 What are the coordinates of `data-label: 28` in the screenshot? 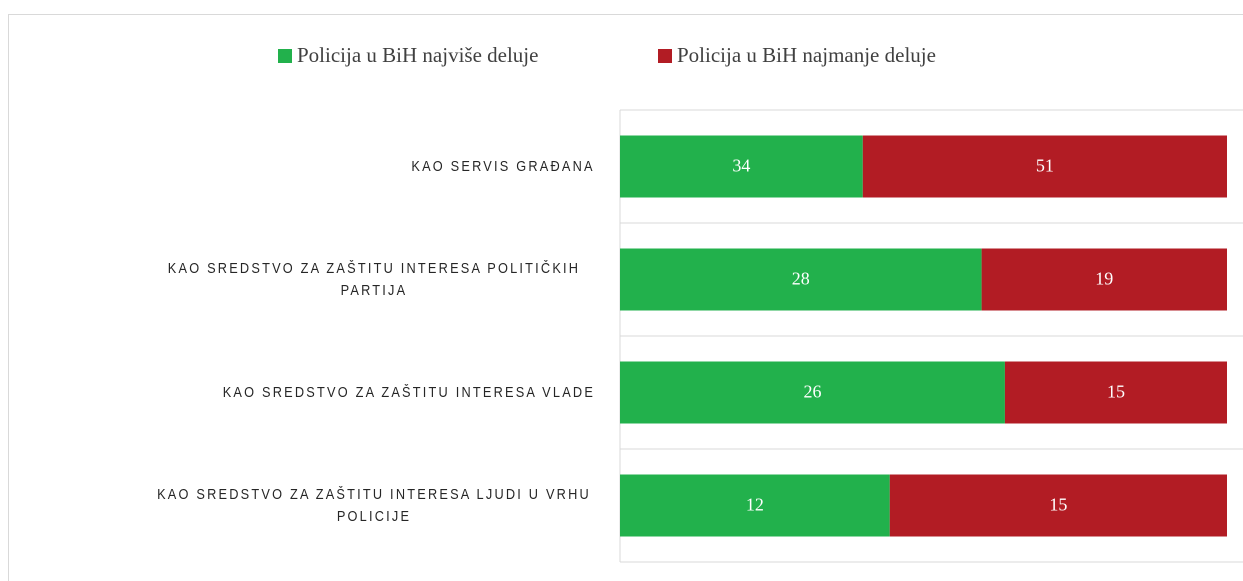 It's located at (801, 279).